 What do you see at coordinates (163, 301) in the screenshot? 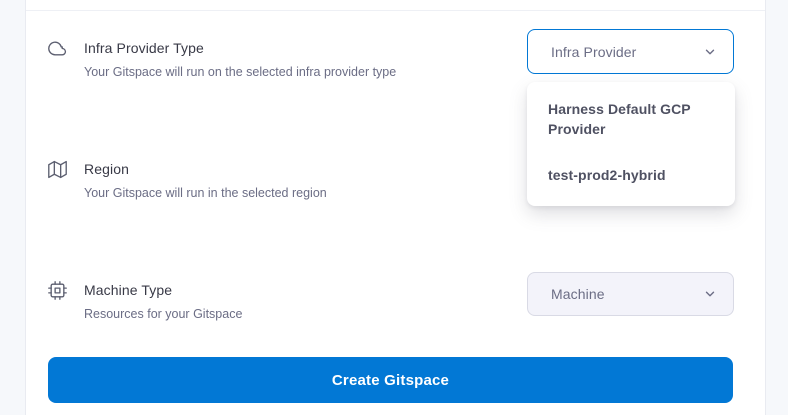
I see `field-texts: Machine Type Resources for your Gitspace` at bounding box center [163, 301].